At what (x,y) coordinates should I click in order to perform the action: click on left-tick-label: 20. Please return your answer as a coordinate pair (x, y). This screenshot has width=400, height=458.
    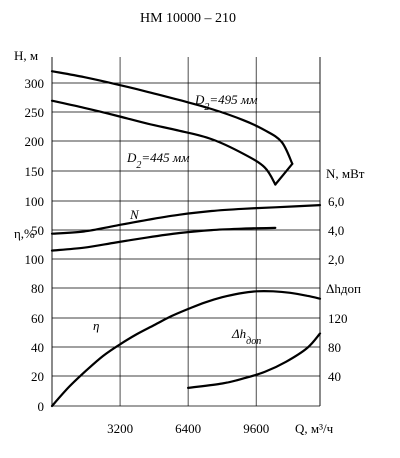
    Looking at the image, I should click on (37, 376).